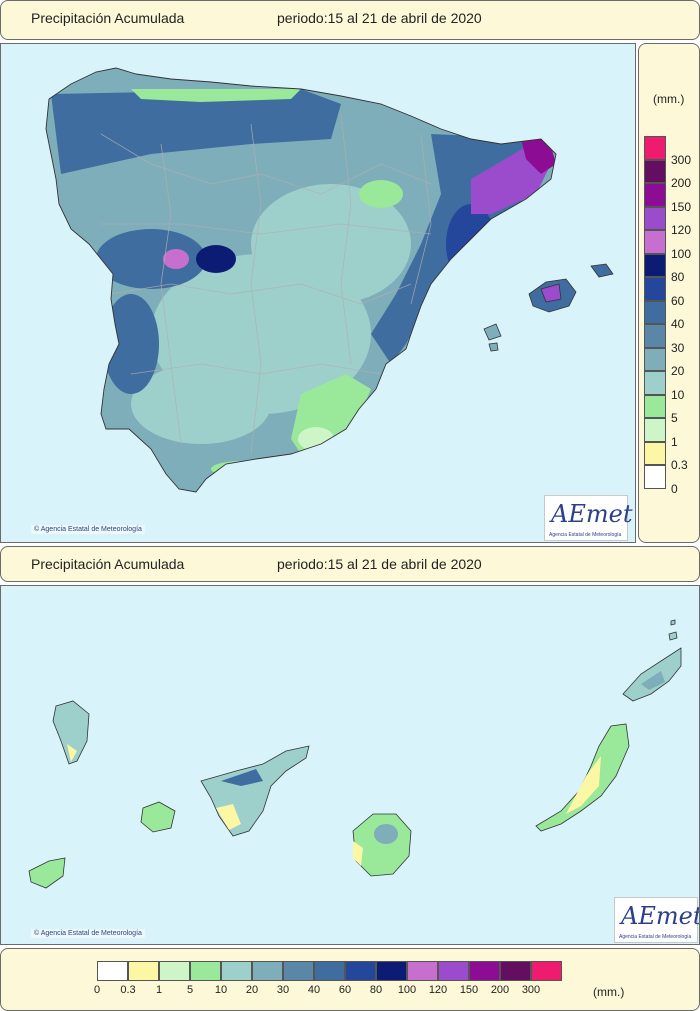 The image size is (700, 1011). What do you see at coordinates (345, 990) in the screenshot?
I see `legend-h-label-60: 60` at bounding box center [345, 990].